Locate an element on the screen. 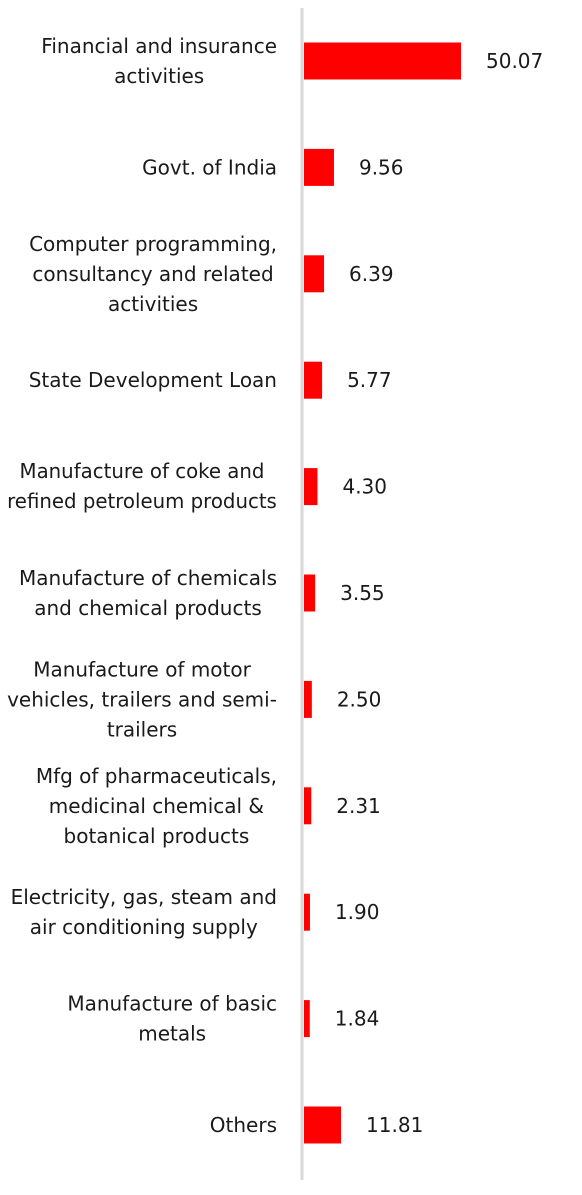 The image size is (582, 1195). value-label: 2.50 is located at coordinates (359, 699).